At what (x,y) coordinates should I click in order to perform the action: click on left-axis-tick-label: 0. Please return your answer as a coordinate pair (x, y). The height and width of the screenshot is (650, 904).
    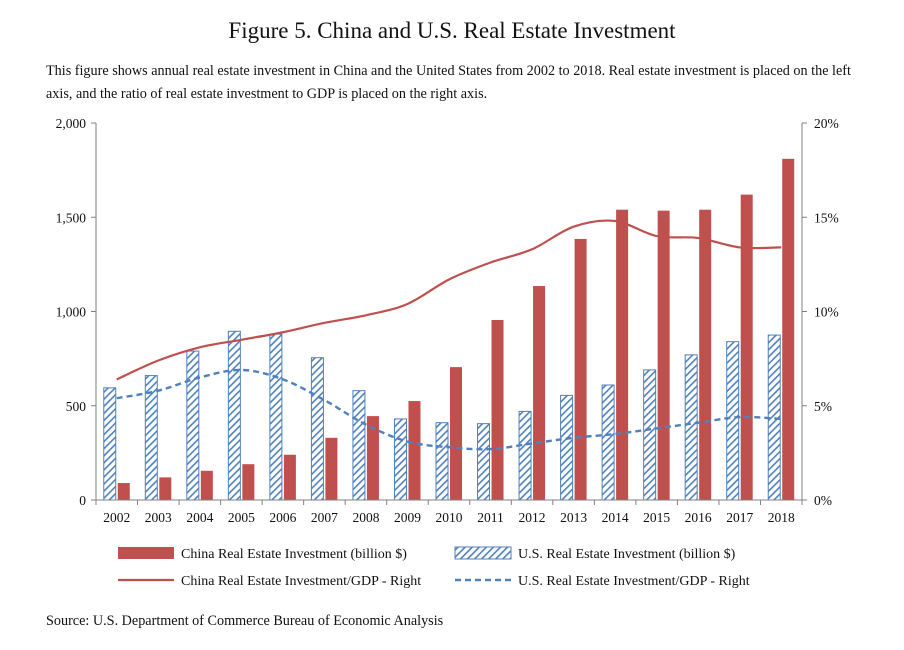
    Looking at the image, I should click on (82, 500).